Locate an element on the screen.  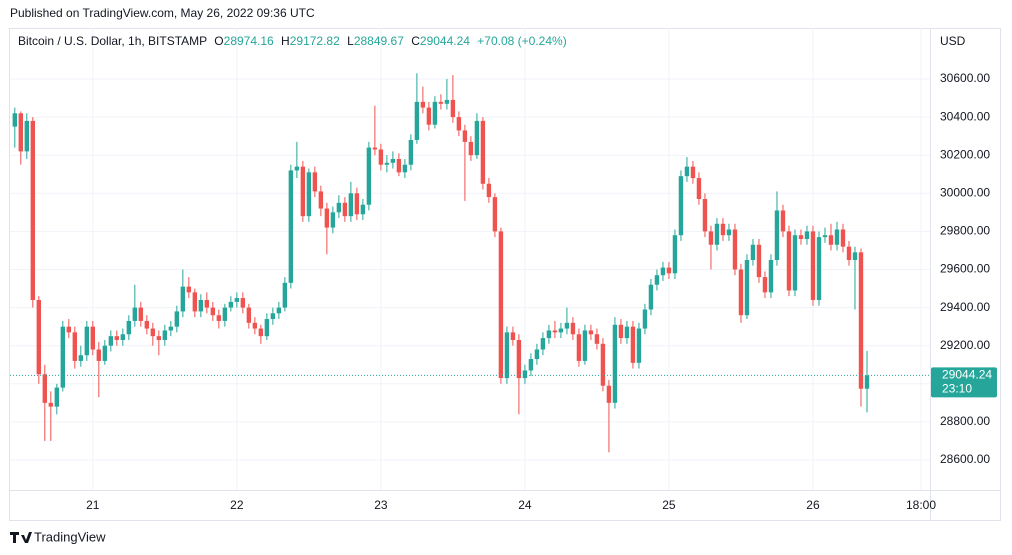
y-tick-label: 30600.00 is located at coordinates (965, 78).